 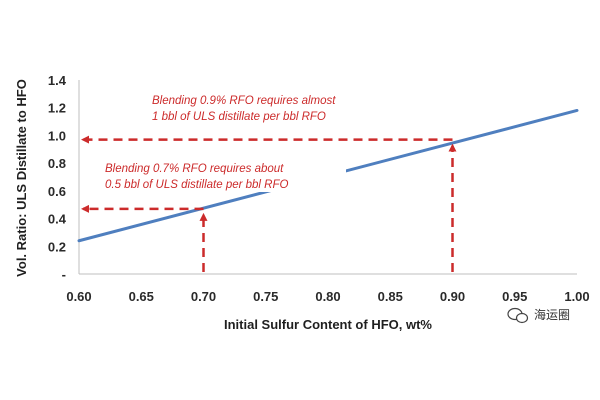 I want to click on x-tick-label: 0.95, so click(x=514, y=296).